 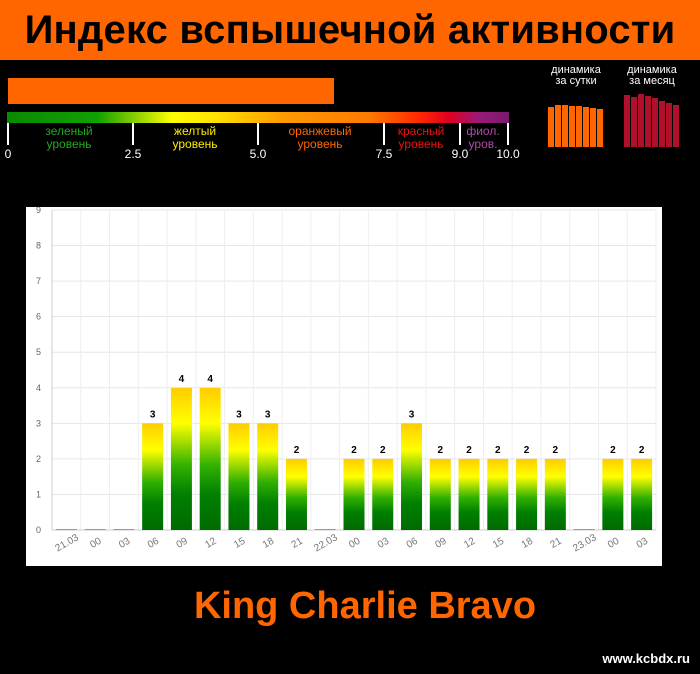 I want to click on monthly-dynamics-label-line2: за месяц, so click(x=652, y=81).